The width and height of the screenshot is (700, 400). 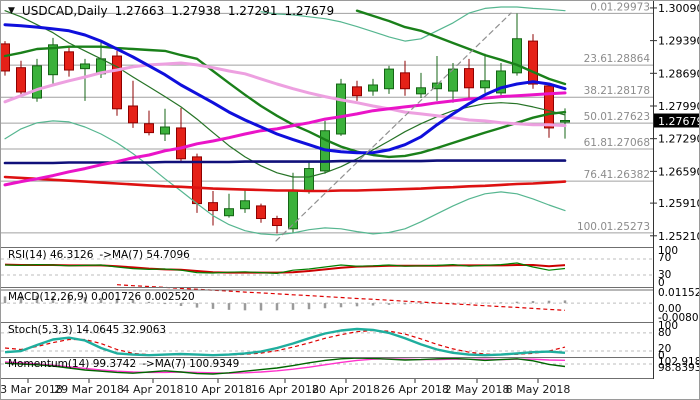 I want to click on rsi-axis-label: 70, so click(x=664, y=258).